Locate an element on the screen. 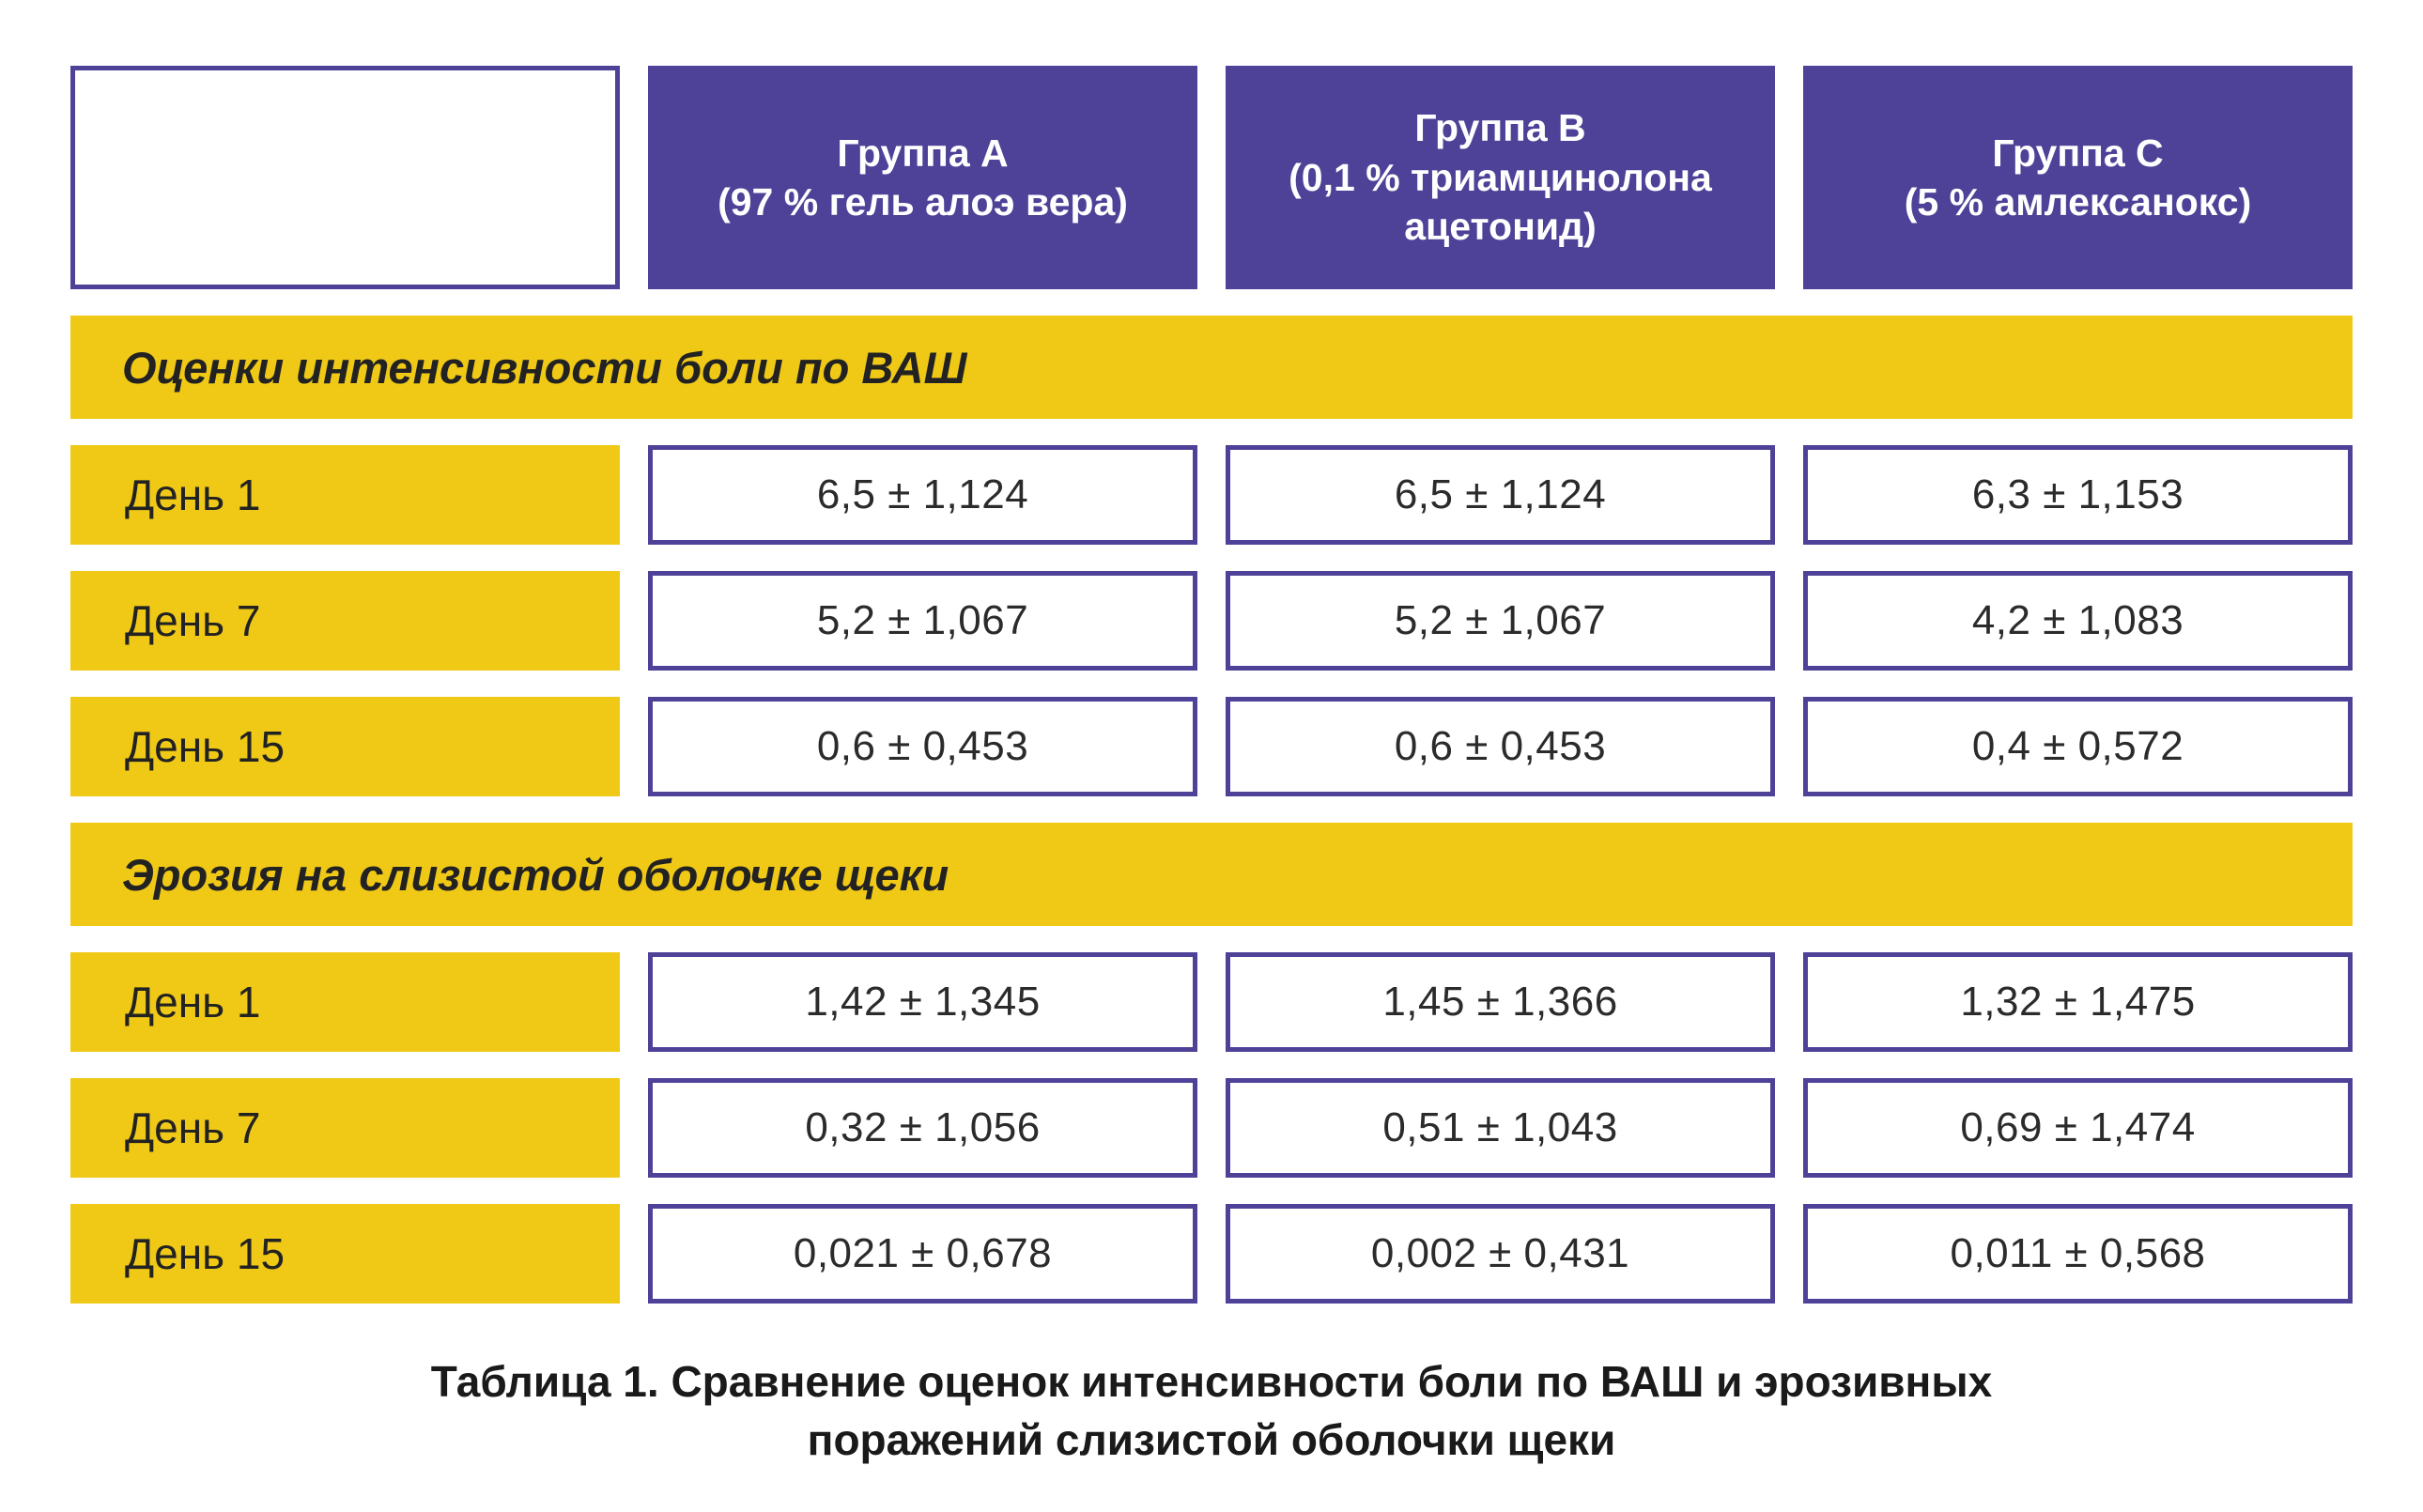  data-cell: 6,3 ± 1,153 is located at coordinates (2078, 495).